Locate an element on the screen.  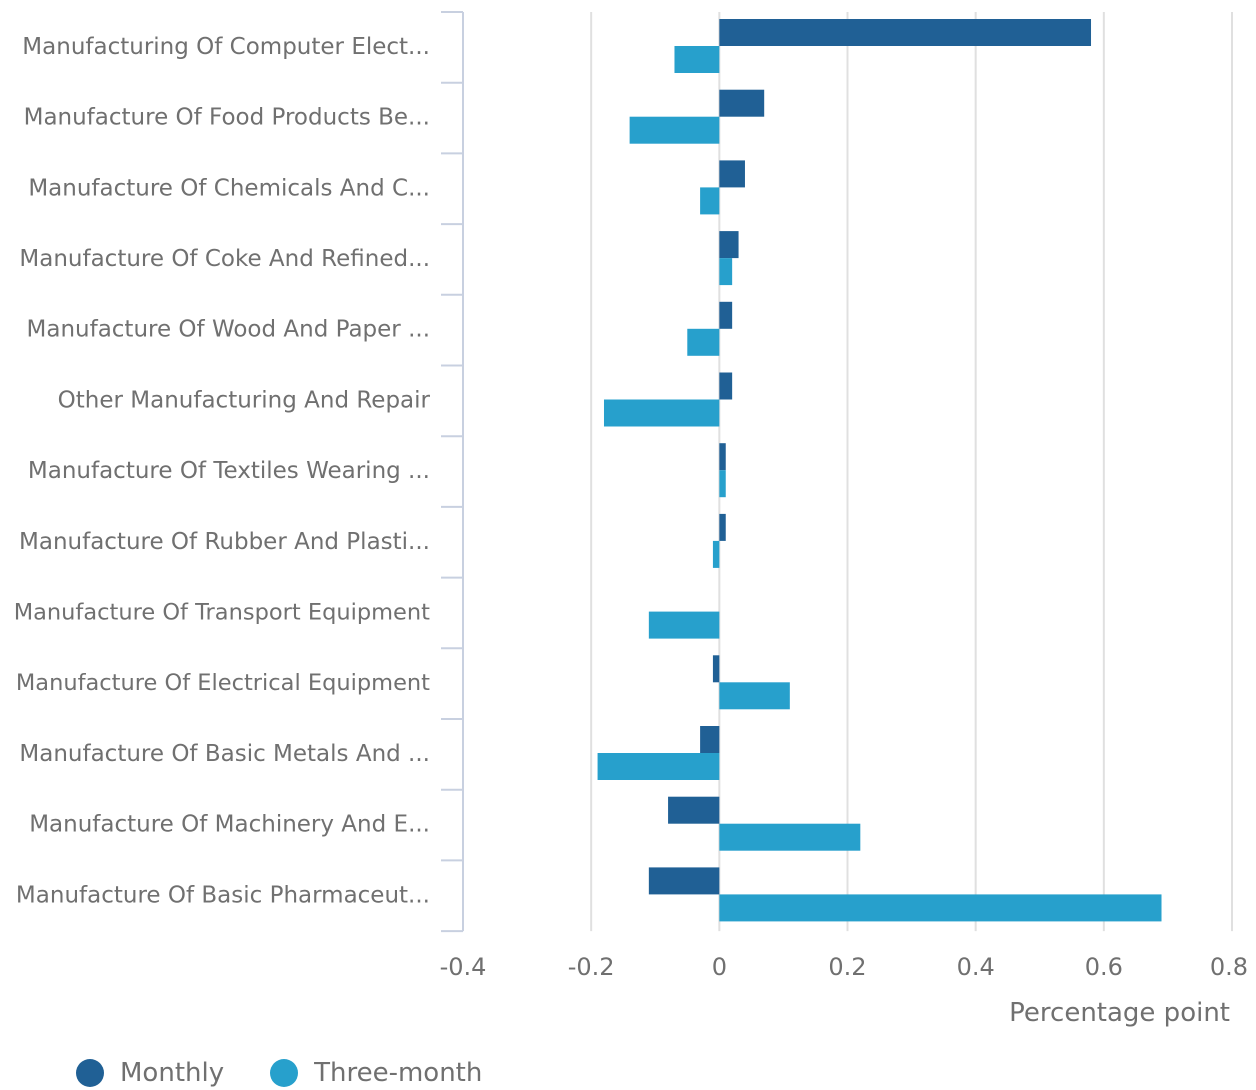
y-axis is located at coordinates (452, 472).